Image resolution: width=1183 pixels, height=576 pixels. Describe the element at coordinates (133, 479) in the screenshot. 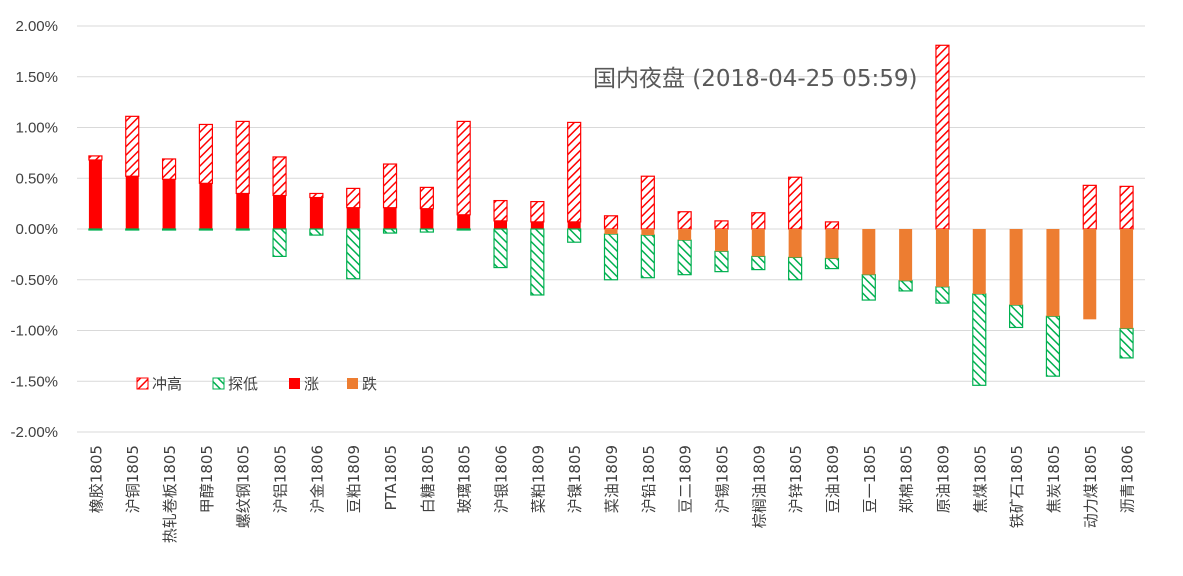

I see `x-tick-label: 沪铜1805` at that location.